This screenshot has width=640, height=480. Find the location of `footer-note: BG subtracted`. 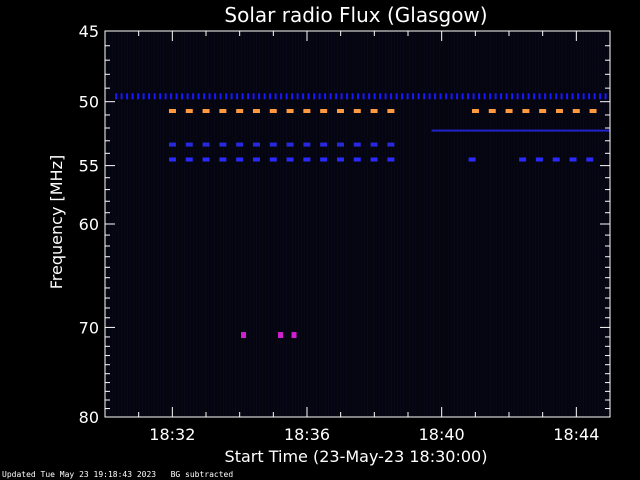

footer-note: BG subtracted is located at coordinates (202, 474).